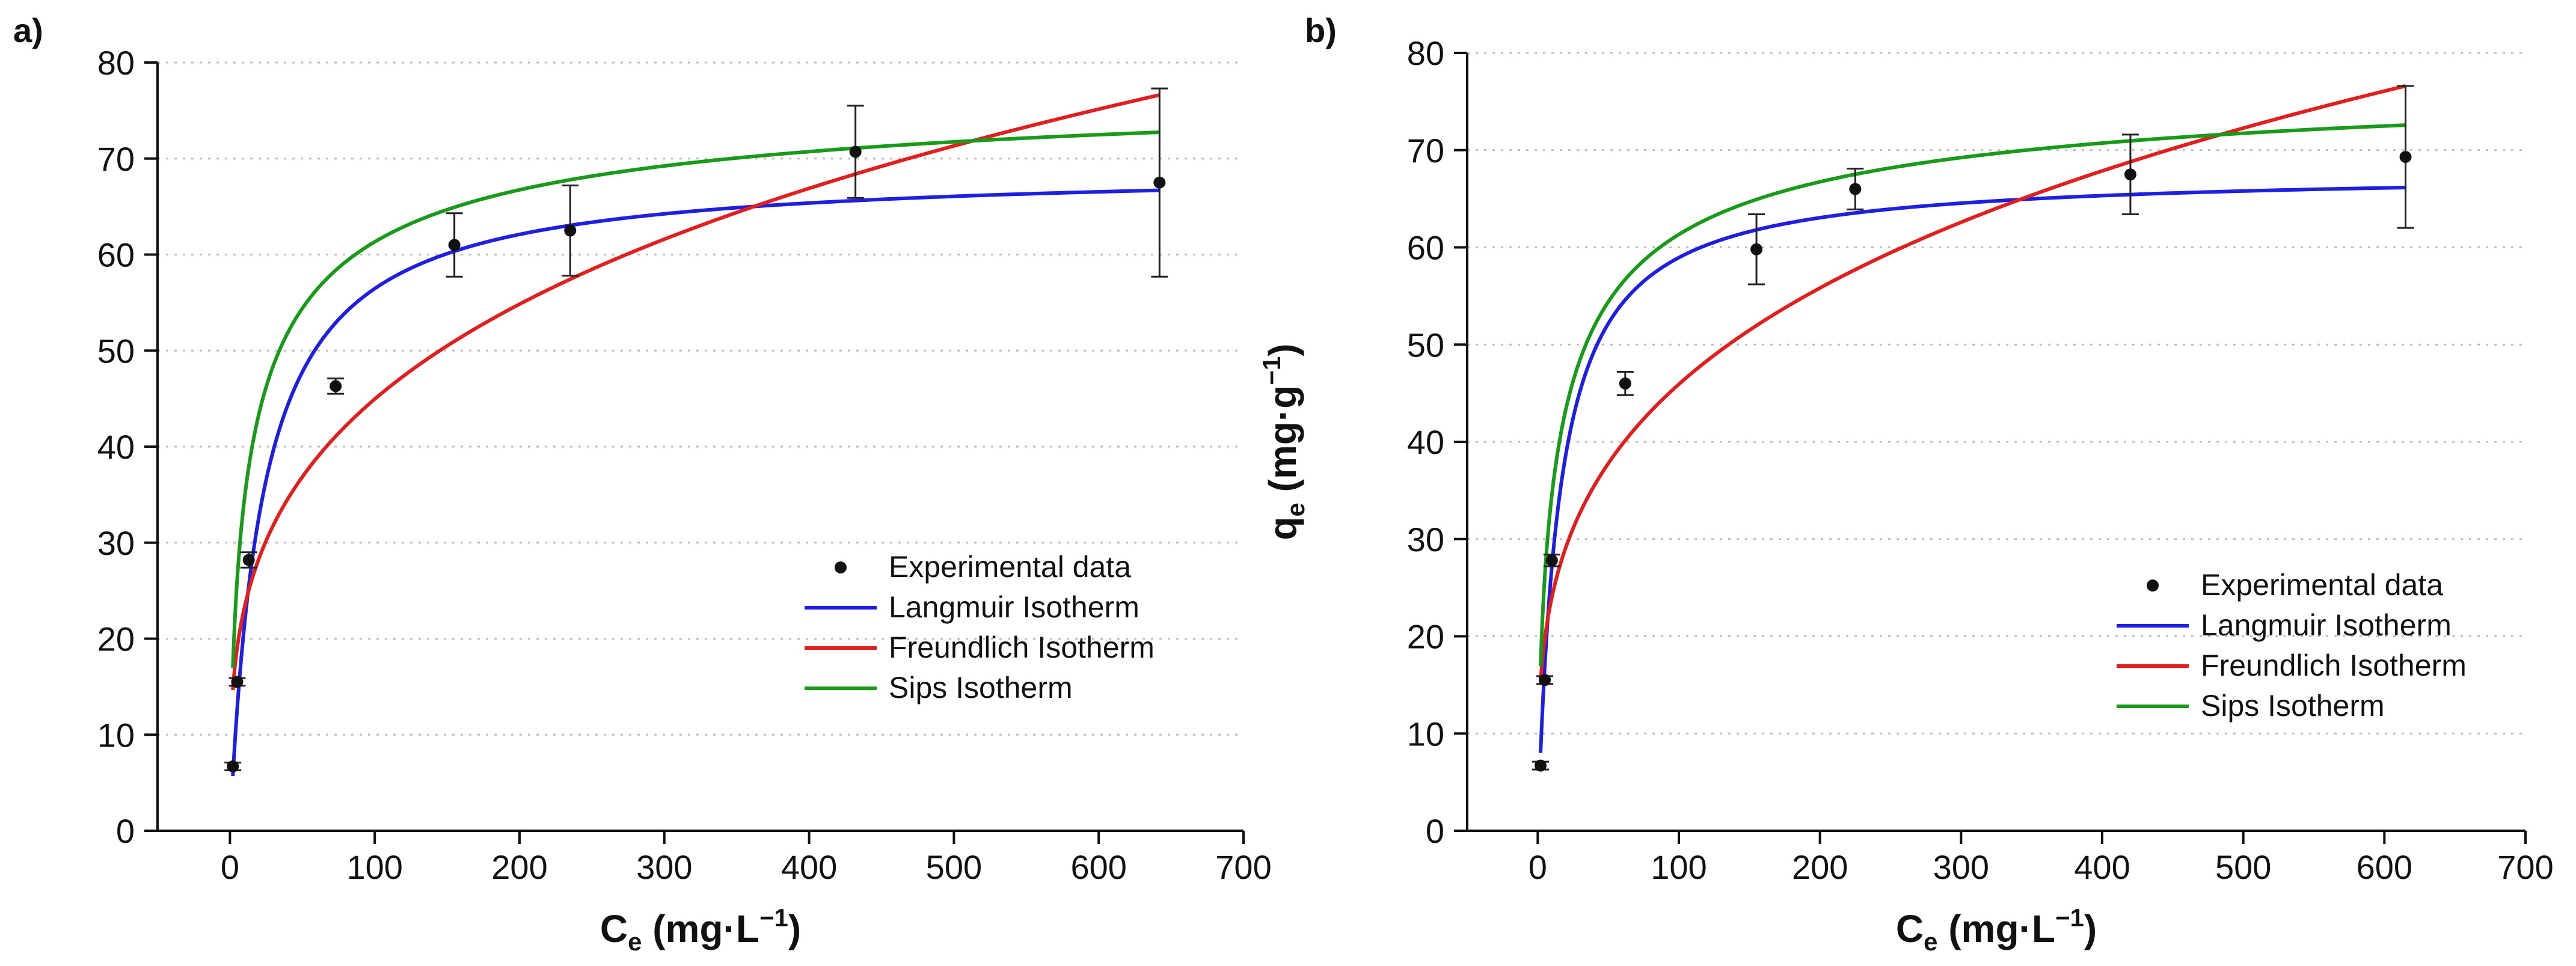 The image size is (2576, 966). Describe the element at coordinates (1295, 509) in the screenshot. I see `y-axis-title-subscript: e` at that location.